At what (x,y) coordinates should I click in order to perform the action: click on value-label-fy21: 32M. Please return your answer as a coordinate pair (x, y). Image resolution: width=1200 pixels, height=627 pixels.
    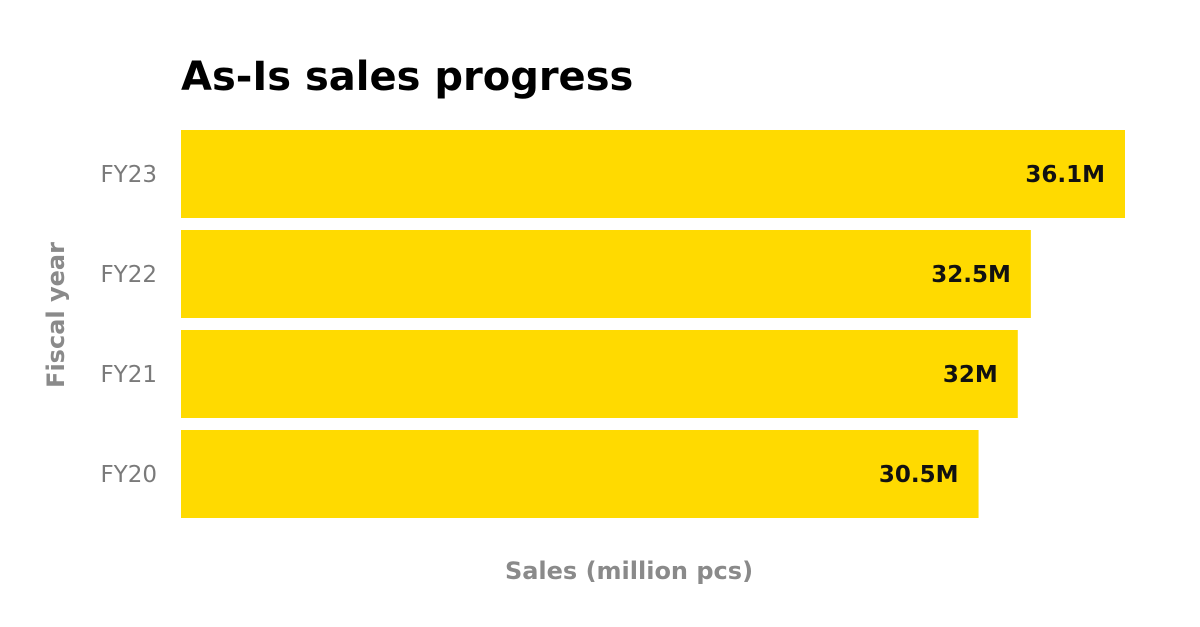
    Looking at the image, I should click on (970, 375).